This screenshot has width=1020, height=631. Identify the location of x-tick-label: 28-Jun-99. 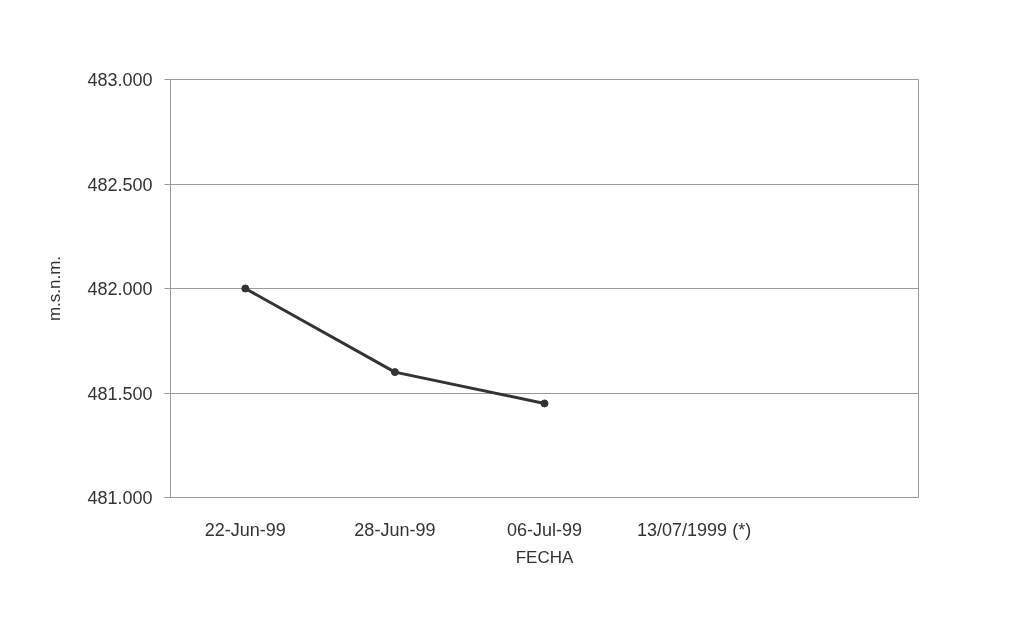
(395, 529).